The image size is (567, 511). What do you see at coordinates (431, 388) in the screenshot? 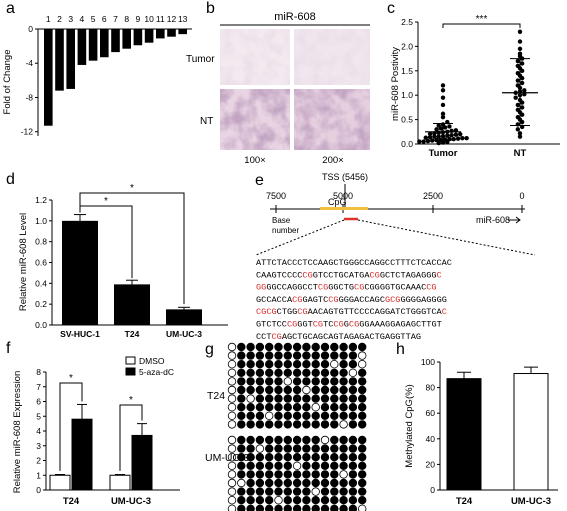
I see `panel-h-tick-label: 80` at bounding box center [431, 388].